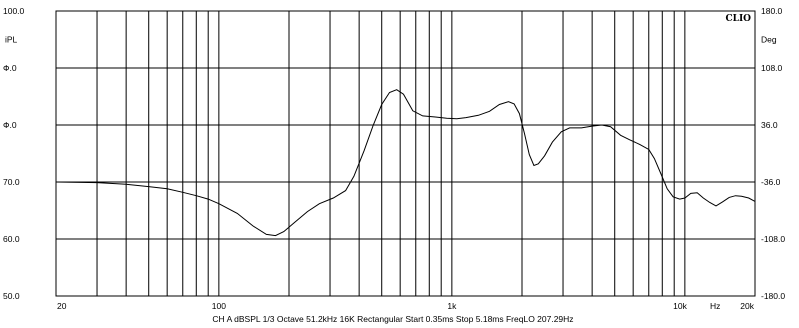 The height and width of the screenshot is (328, 799). Describe the element at coordinates (452, 306) in the screenshot. I see `x-tick-label: 1k` at that location.